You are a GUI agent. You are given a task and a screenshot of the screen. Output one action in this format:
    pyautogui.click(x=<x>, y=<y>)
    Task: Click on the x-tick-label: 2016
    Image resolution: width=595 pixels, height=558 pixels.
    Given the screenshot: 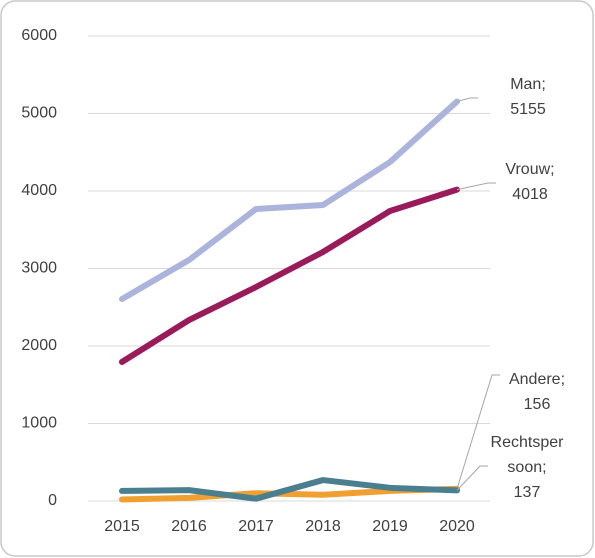 What is the action you would take?
    pyautogui.click(x=189, y=526)
    